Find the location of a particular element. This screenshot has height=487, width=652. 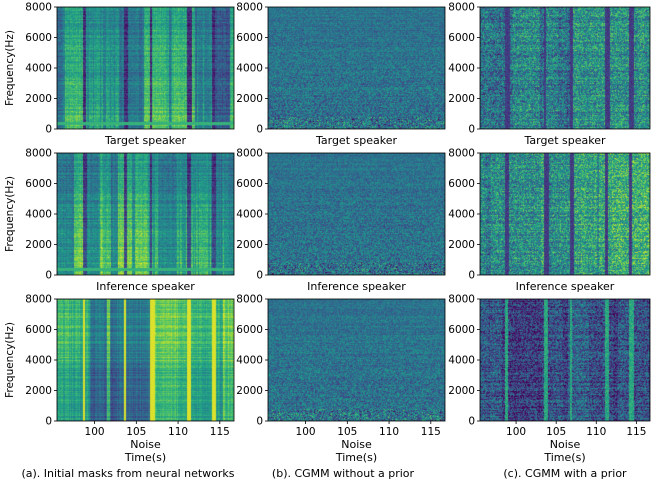

panel-r1-c2: 0 2000 4000 6000 8000 Inference speaker is located at coordinates (549, 220).